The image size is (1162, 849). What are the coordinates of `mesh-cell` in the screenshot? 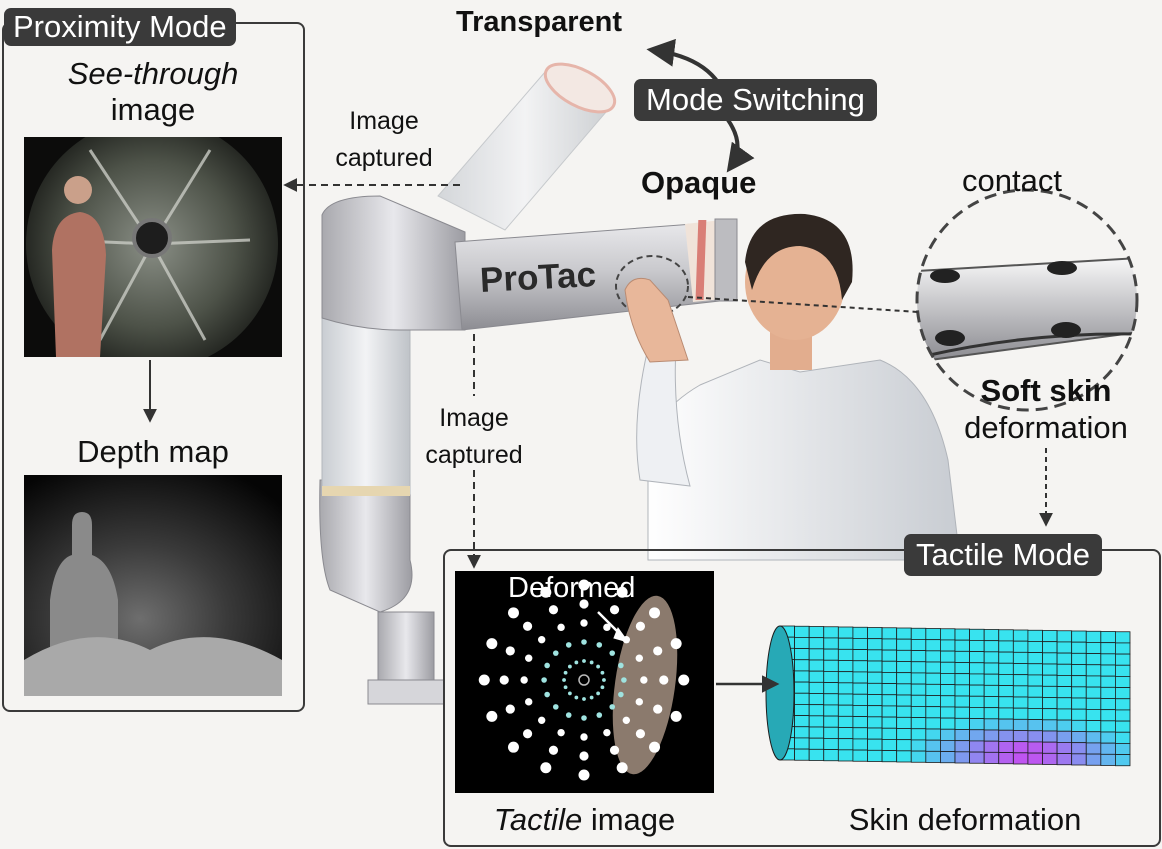 It's located at (1123, 760).